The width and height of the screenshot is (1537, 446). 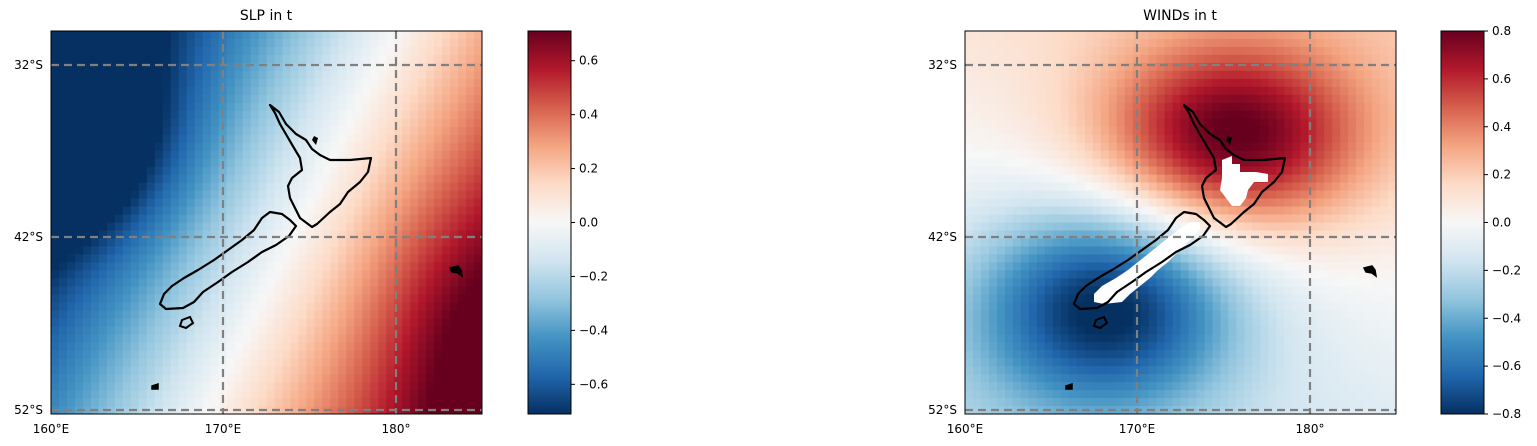 I want to click on land-mask, so click(x=1181, y=230).